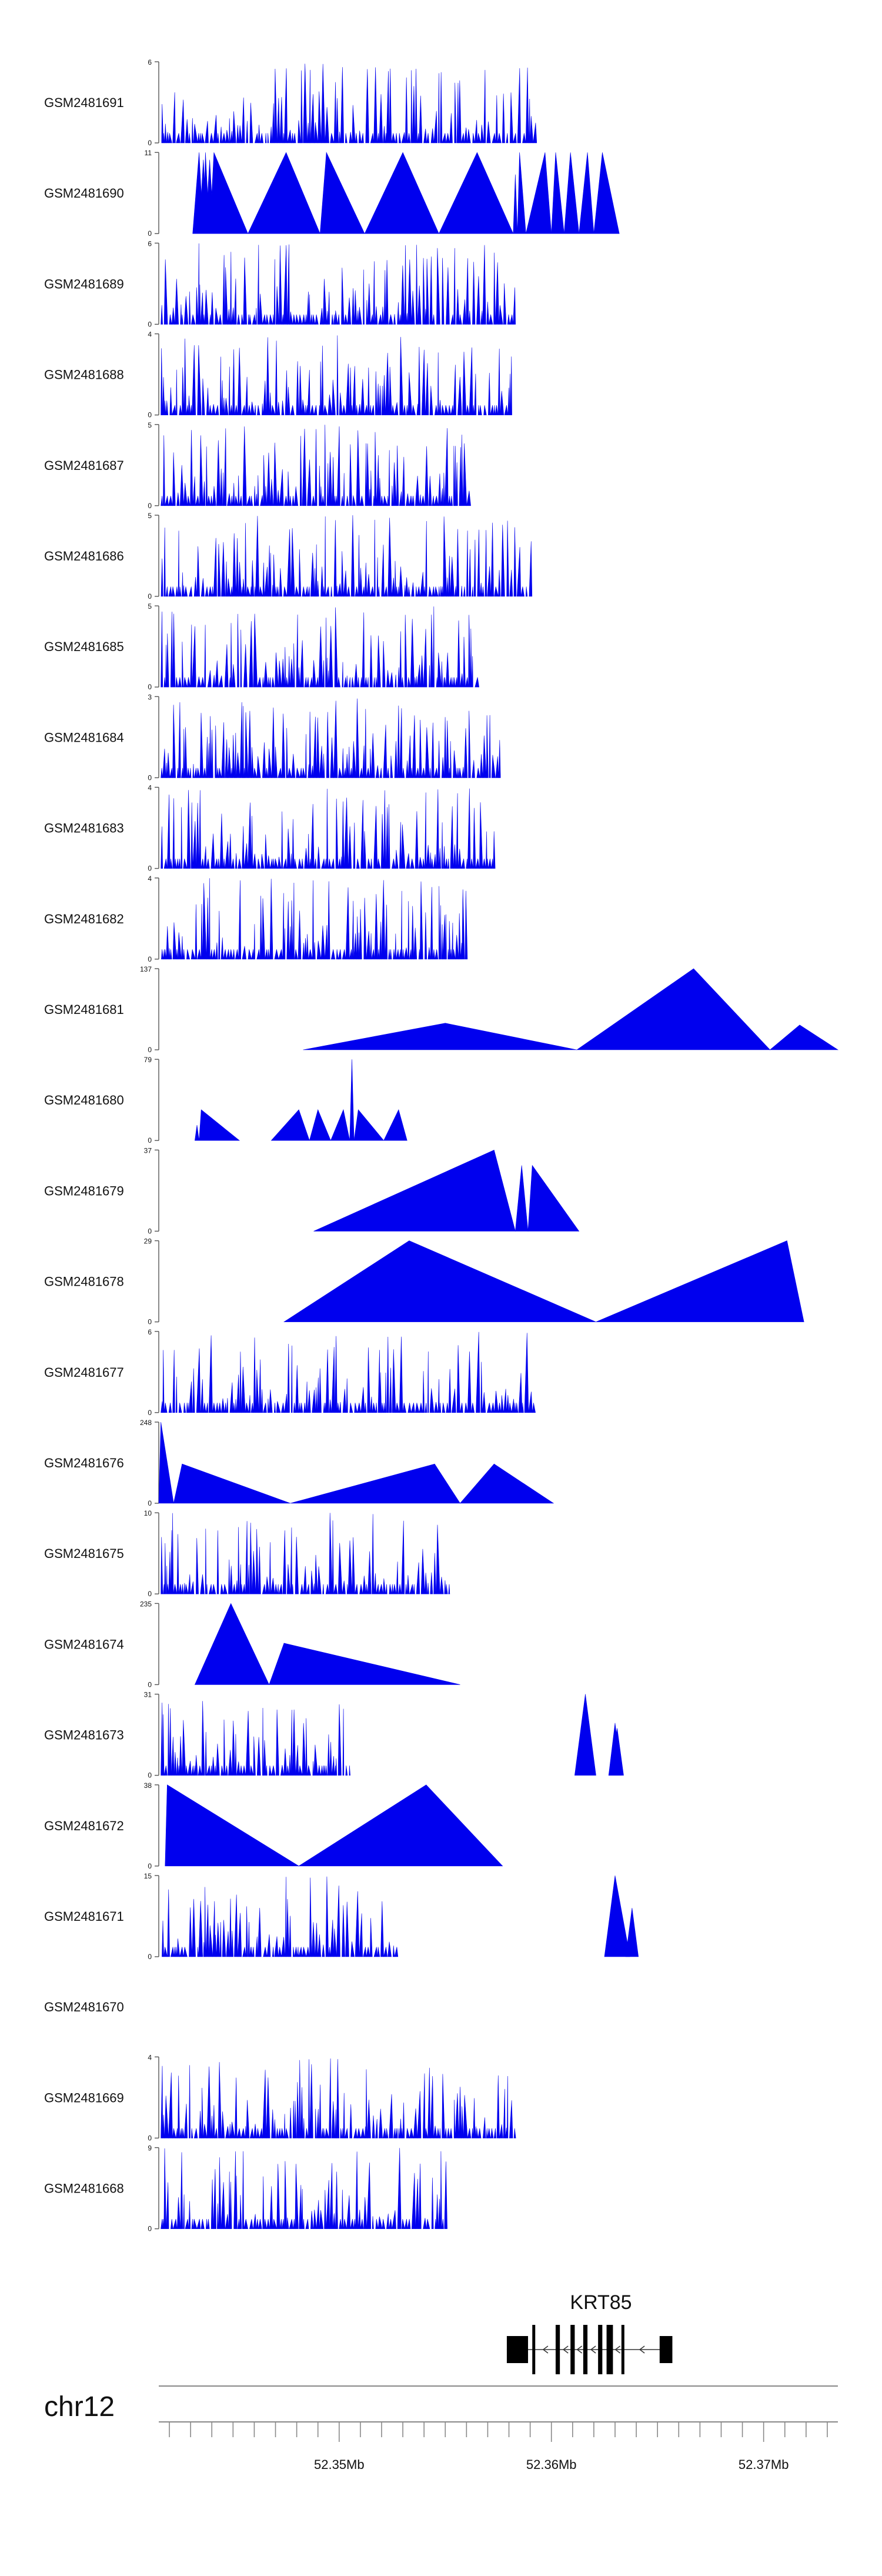  I want to click on track-label: GSM2481689, so click(84, 283).